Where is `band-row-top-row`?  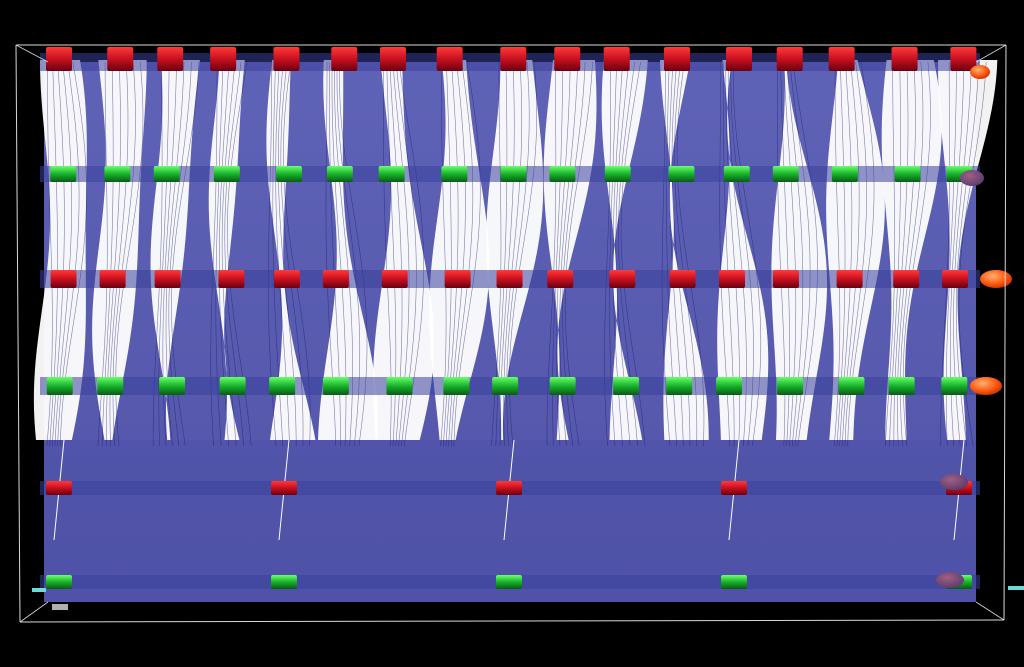 band-row-top-row is located at coordinates (510, 59).